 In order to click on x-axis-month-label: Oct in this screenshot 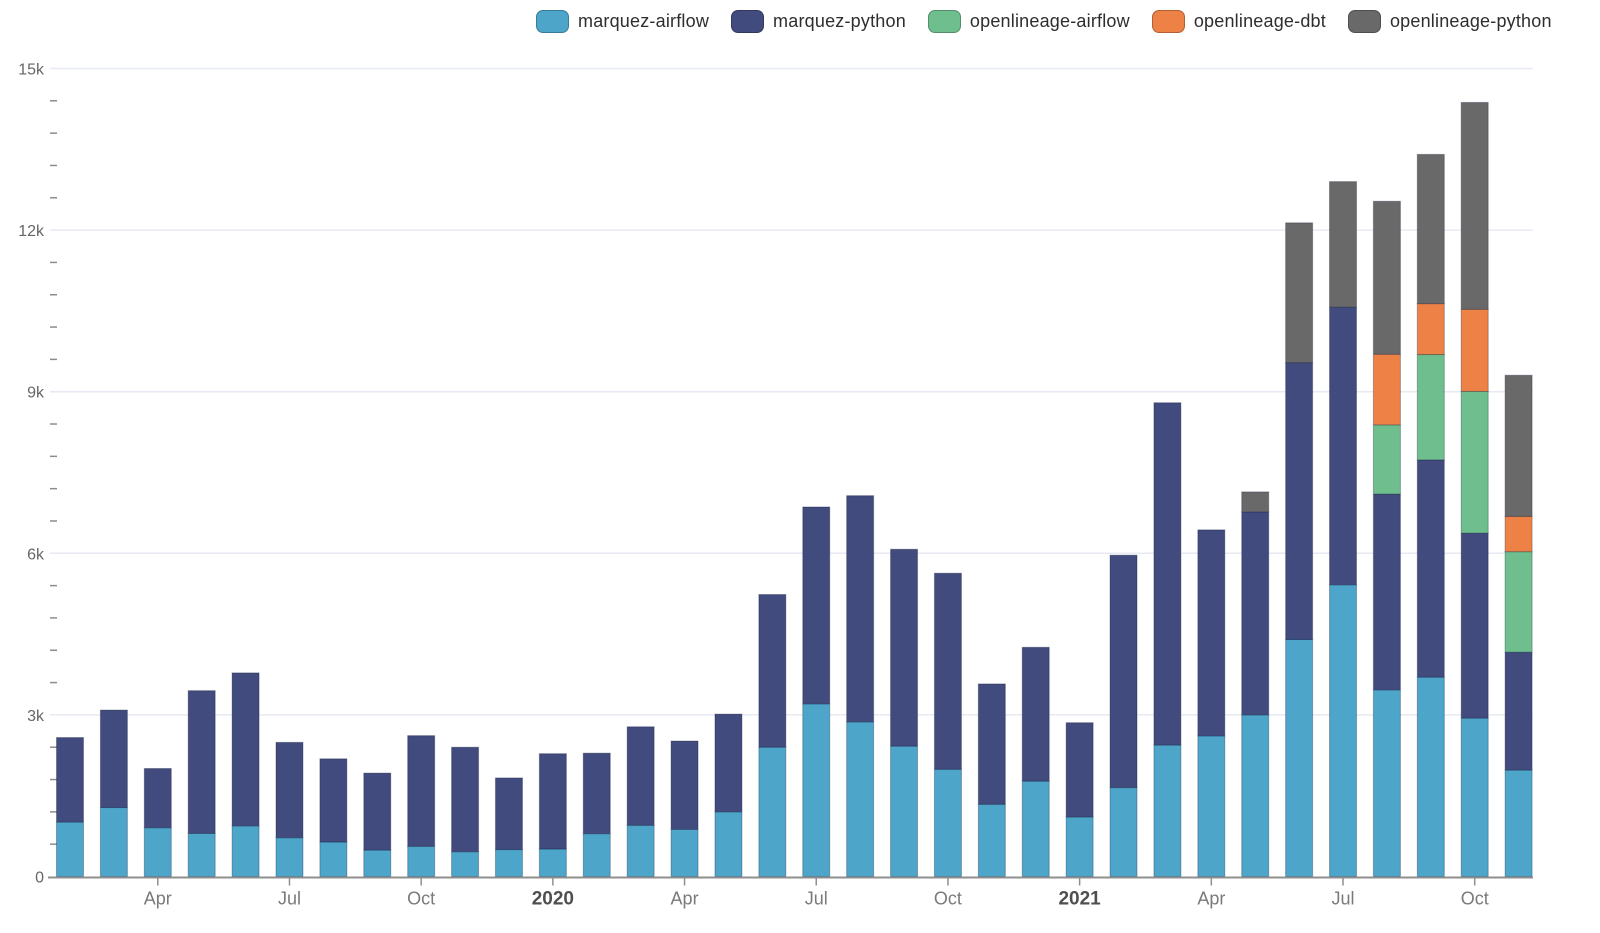, I will do `click(1475, 899)`.